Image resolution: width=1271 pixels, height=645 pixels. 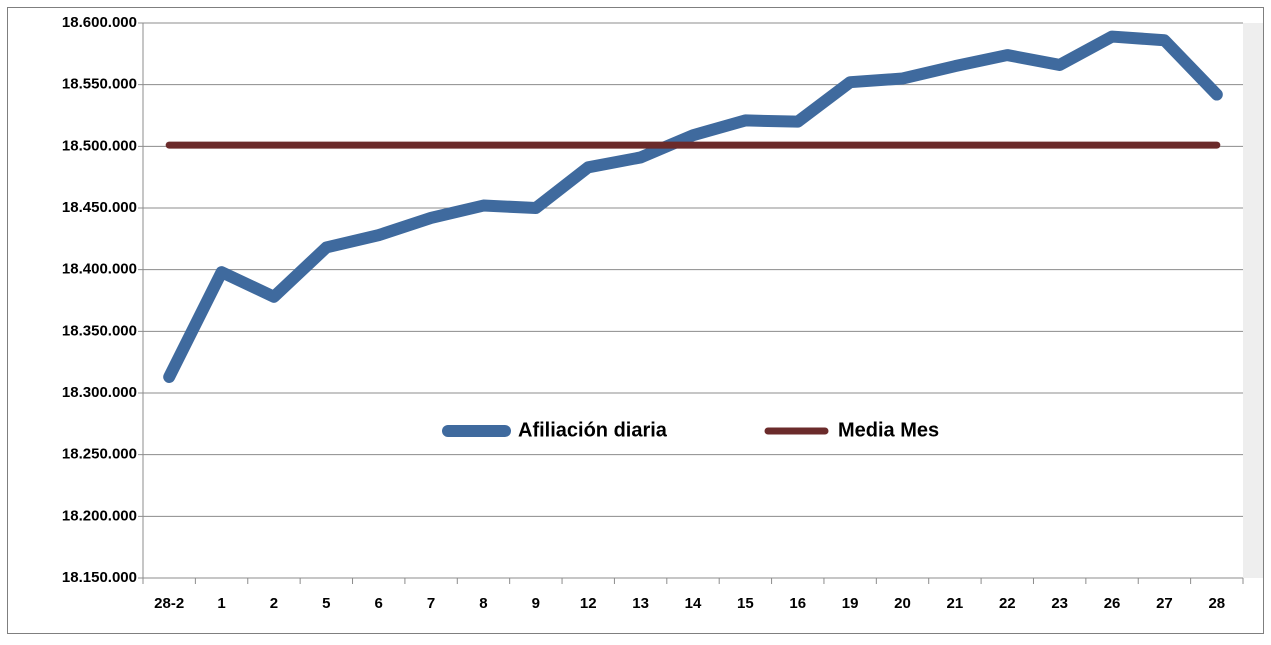 What do you see at coordinates (1216, 603) in the screenshot?
I see `x-tick-label: 28` at bounding box center [1216, 603].